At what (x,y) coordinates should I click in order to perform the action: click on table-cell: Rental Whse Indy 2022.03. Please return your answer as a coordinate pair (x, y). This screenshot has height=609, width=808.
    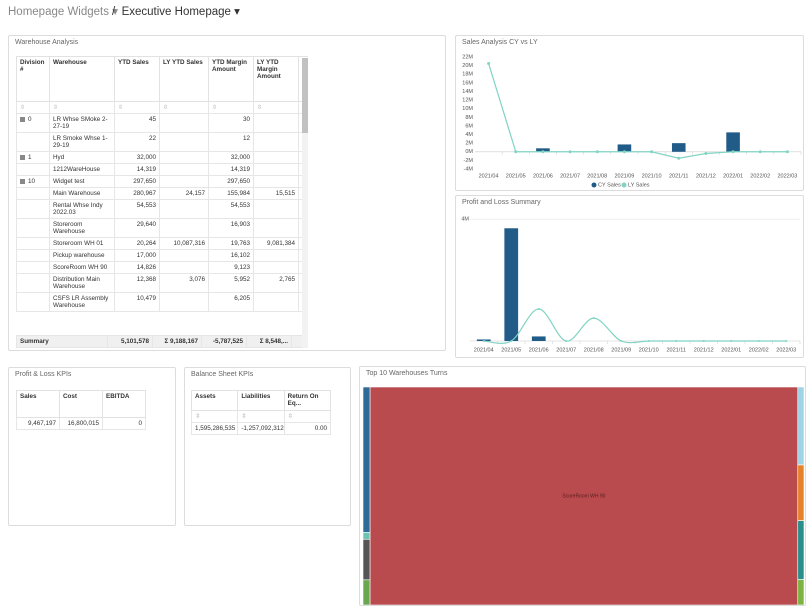
    Looking at the image, I should click on (82, 209).